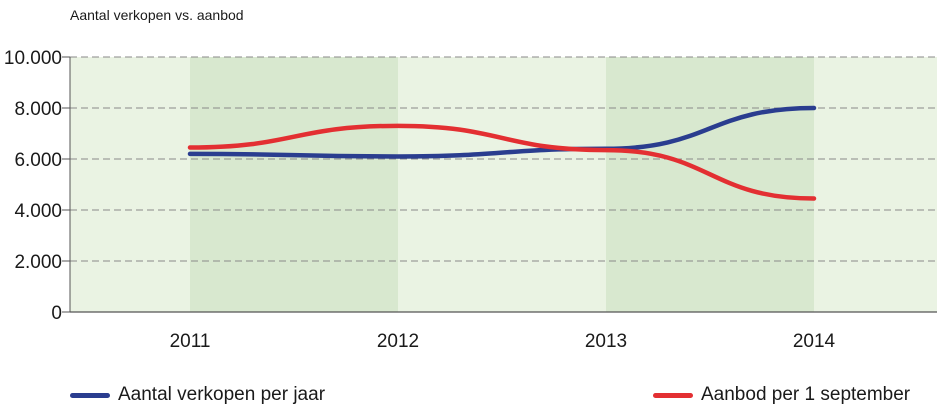 The image size is (947, 419). What do you see at coordinates (806, 394) in the screenshot?
I see `legend-label-supply: Aanbod per 1 september` at bounding box center [806, 394].